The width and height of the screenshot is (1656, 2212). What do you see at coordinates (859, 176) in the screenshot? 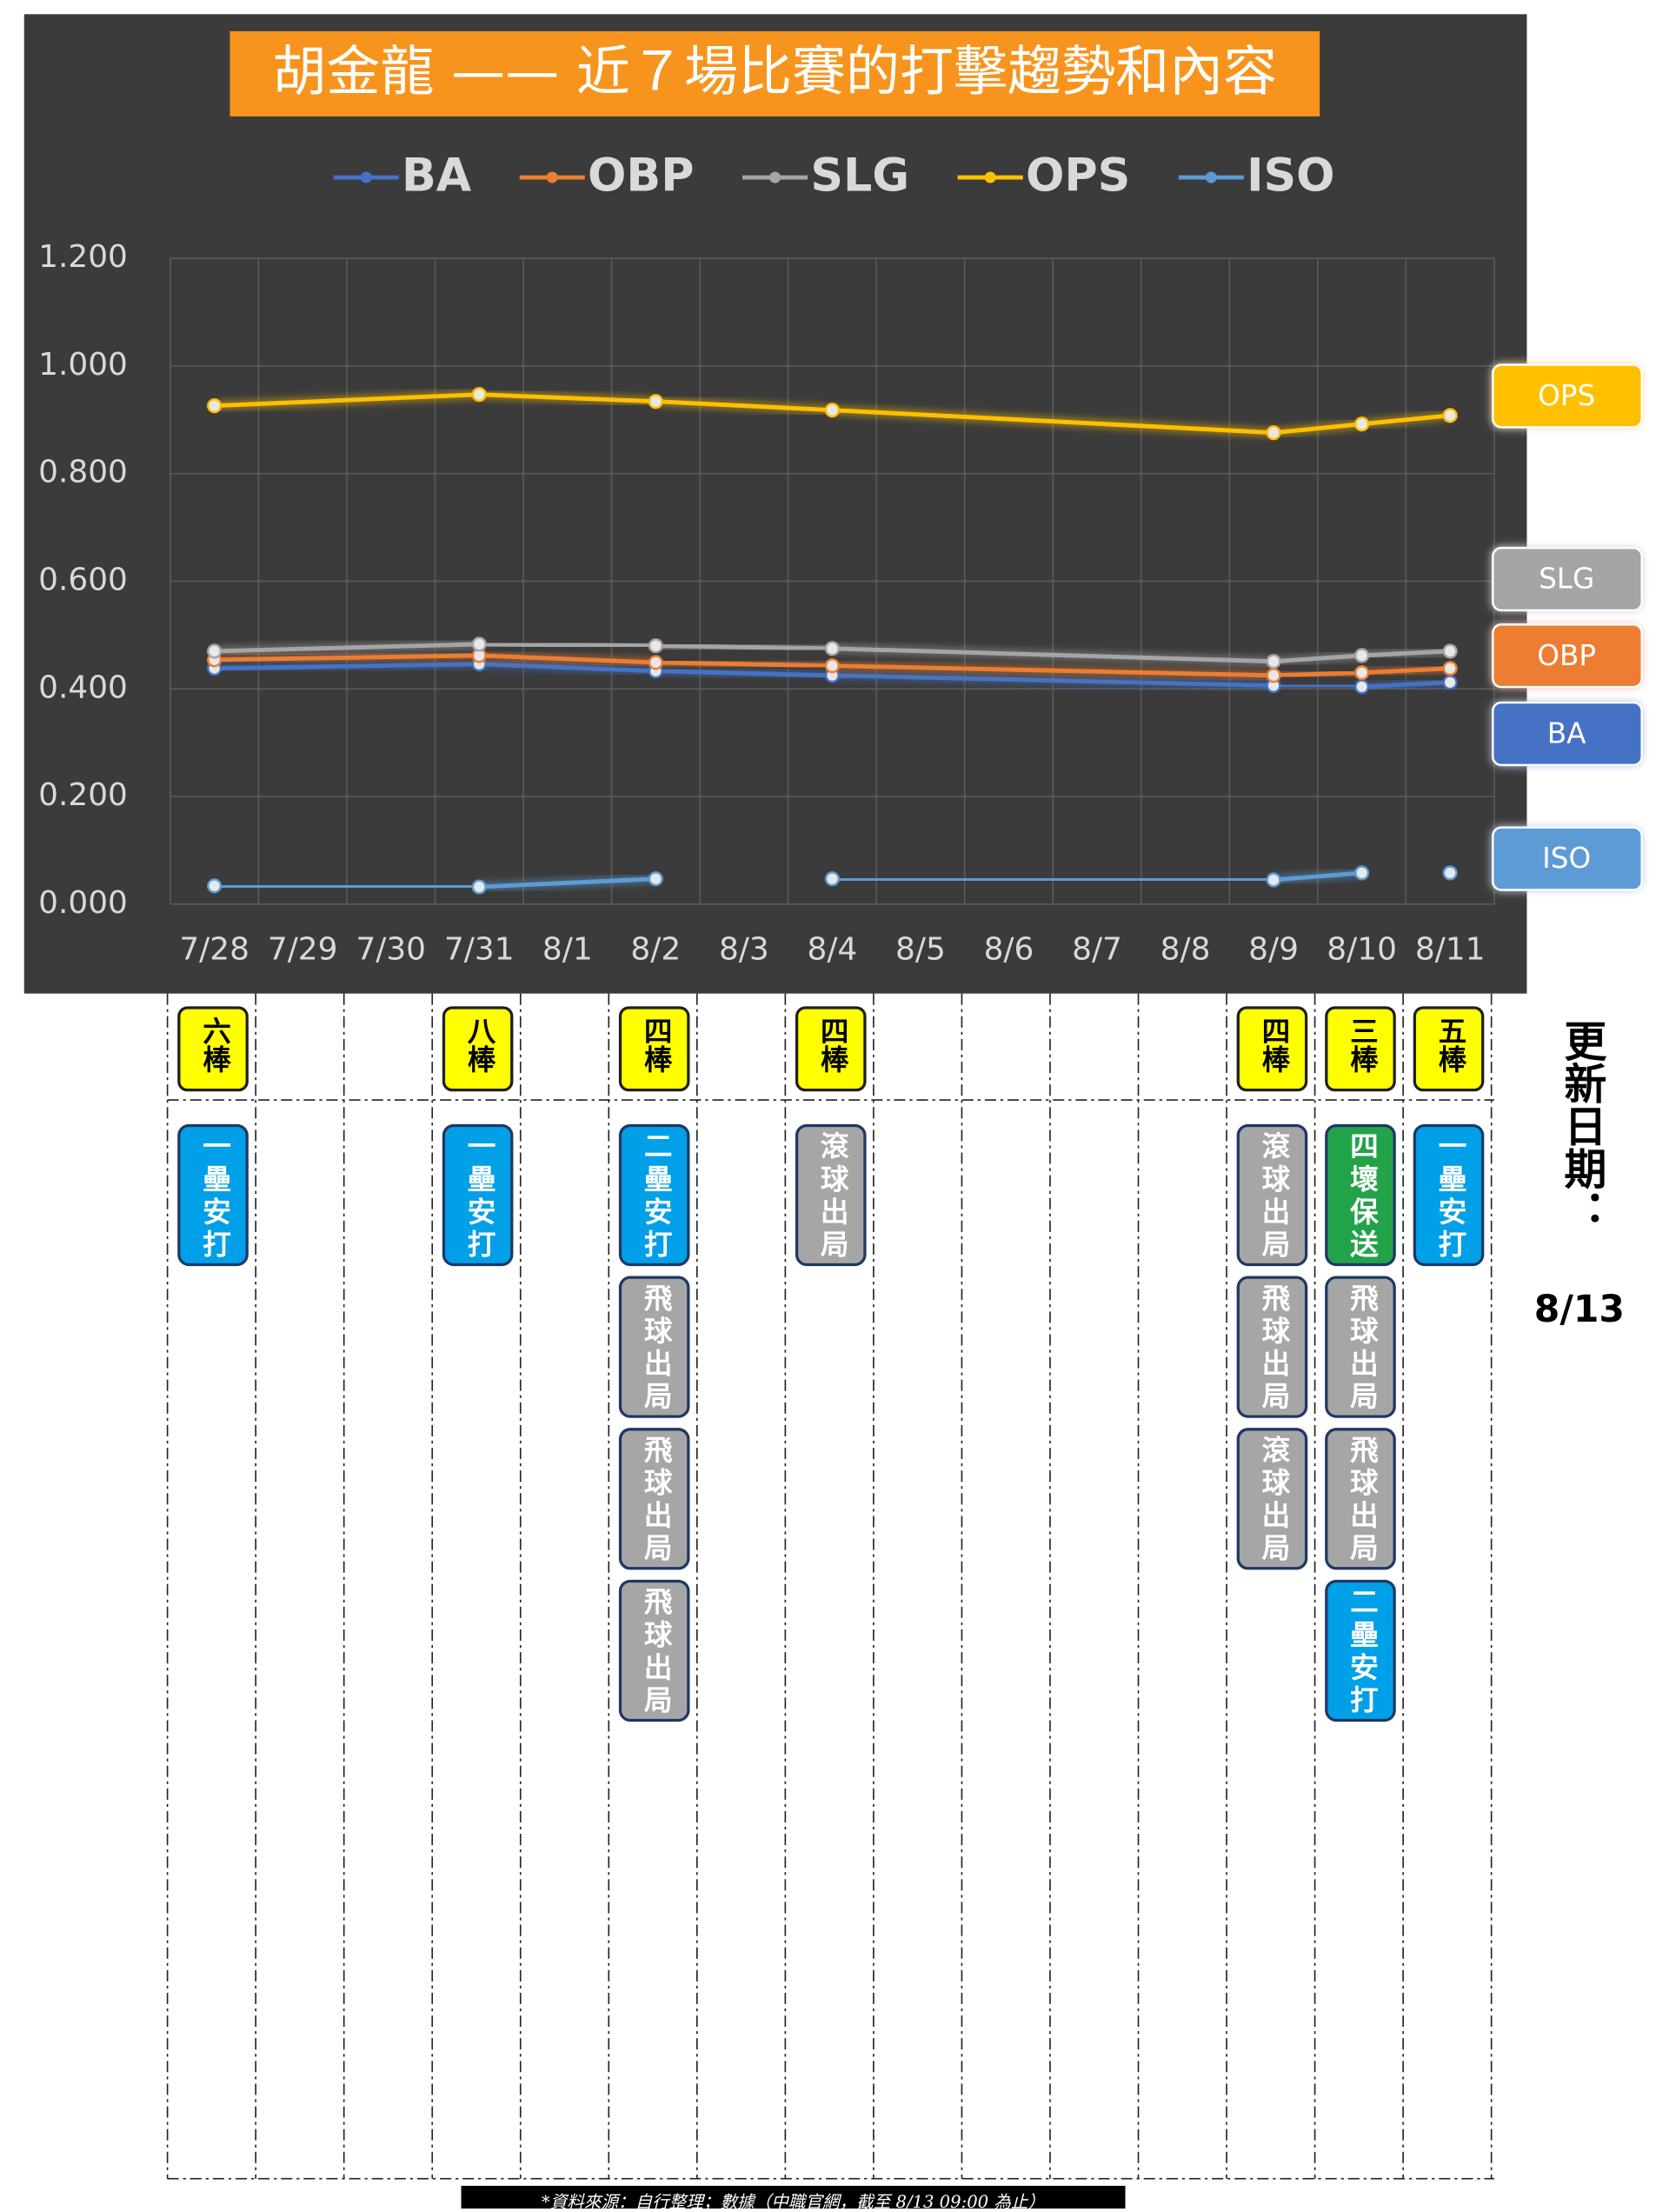
I see `legend-label: SLG` at bounding box center [859, 176].